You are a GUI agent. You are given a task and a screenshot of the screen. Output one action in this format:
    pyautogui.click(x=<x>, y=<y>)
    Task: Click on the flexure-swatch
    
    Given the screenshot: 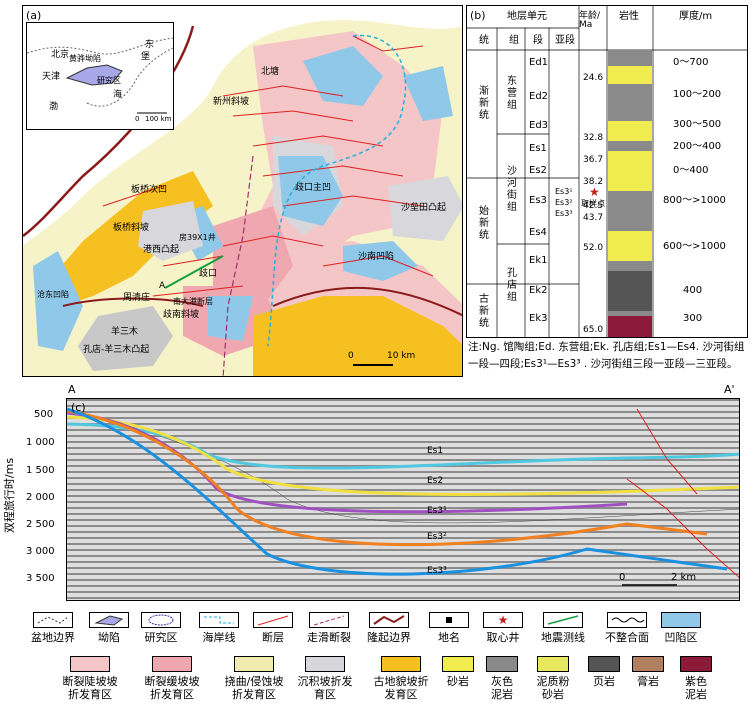 What is the action you would take?
    pyautogui.click(x=254, y=664)
    